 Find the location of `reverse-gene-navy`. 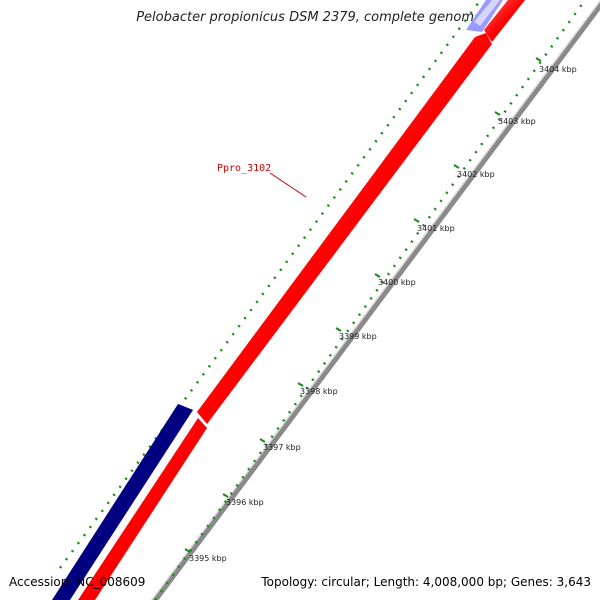

reverse-gene-navy is located at coordinates (122, 502).